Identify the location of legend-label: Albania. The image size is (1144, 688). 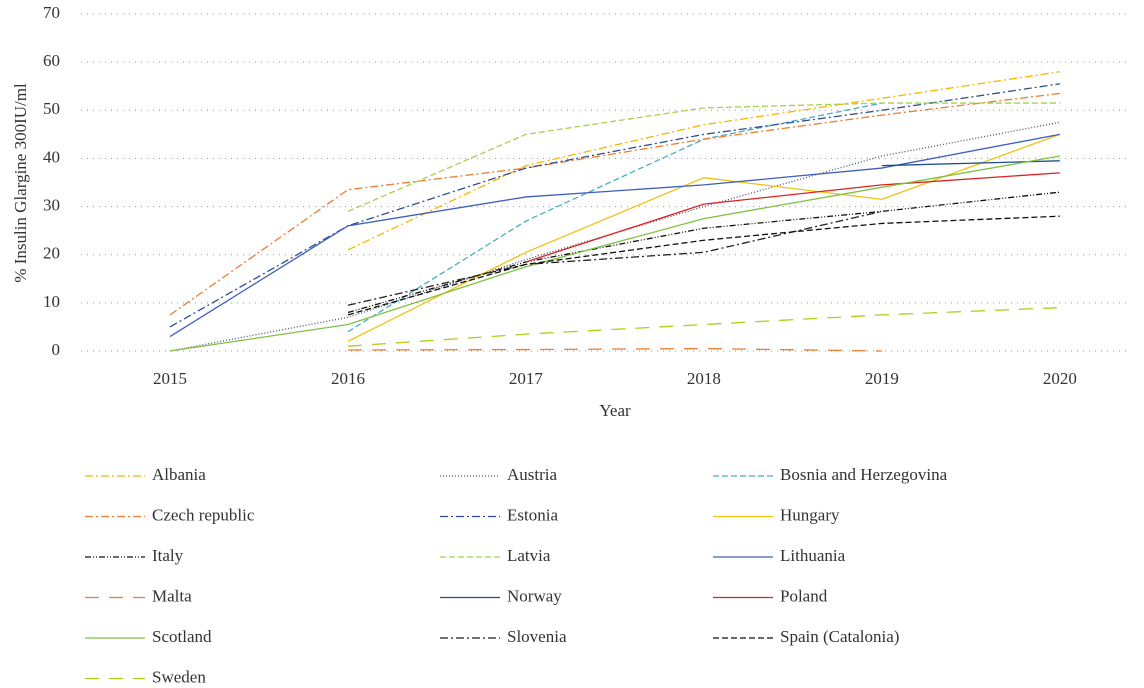
(179, 474).